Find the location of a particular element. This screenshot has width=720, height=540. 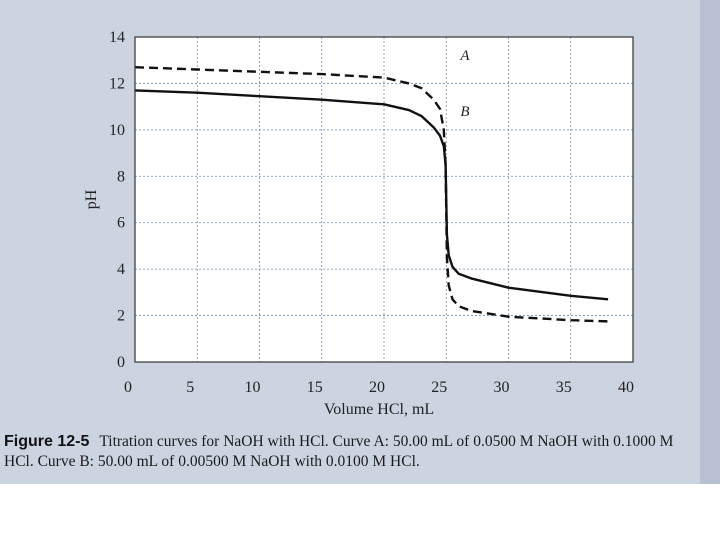

x-tick-label: 40 is located at coordinates (626, 387).